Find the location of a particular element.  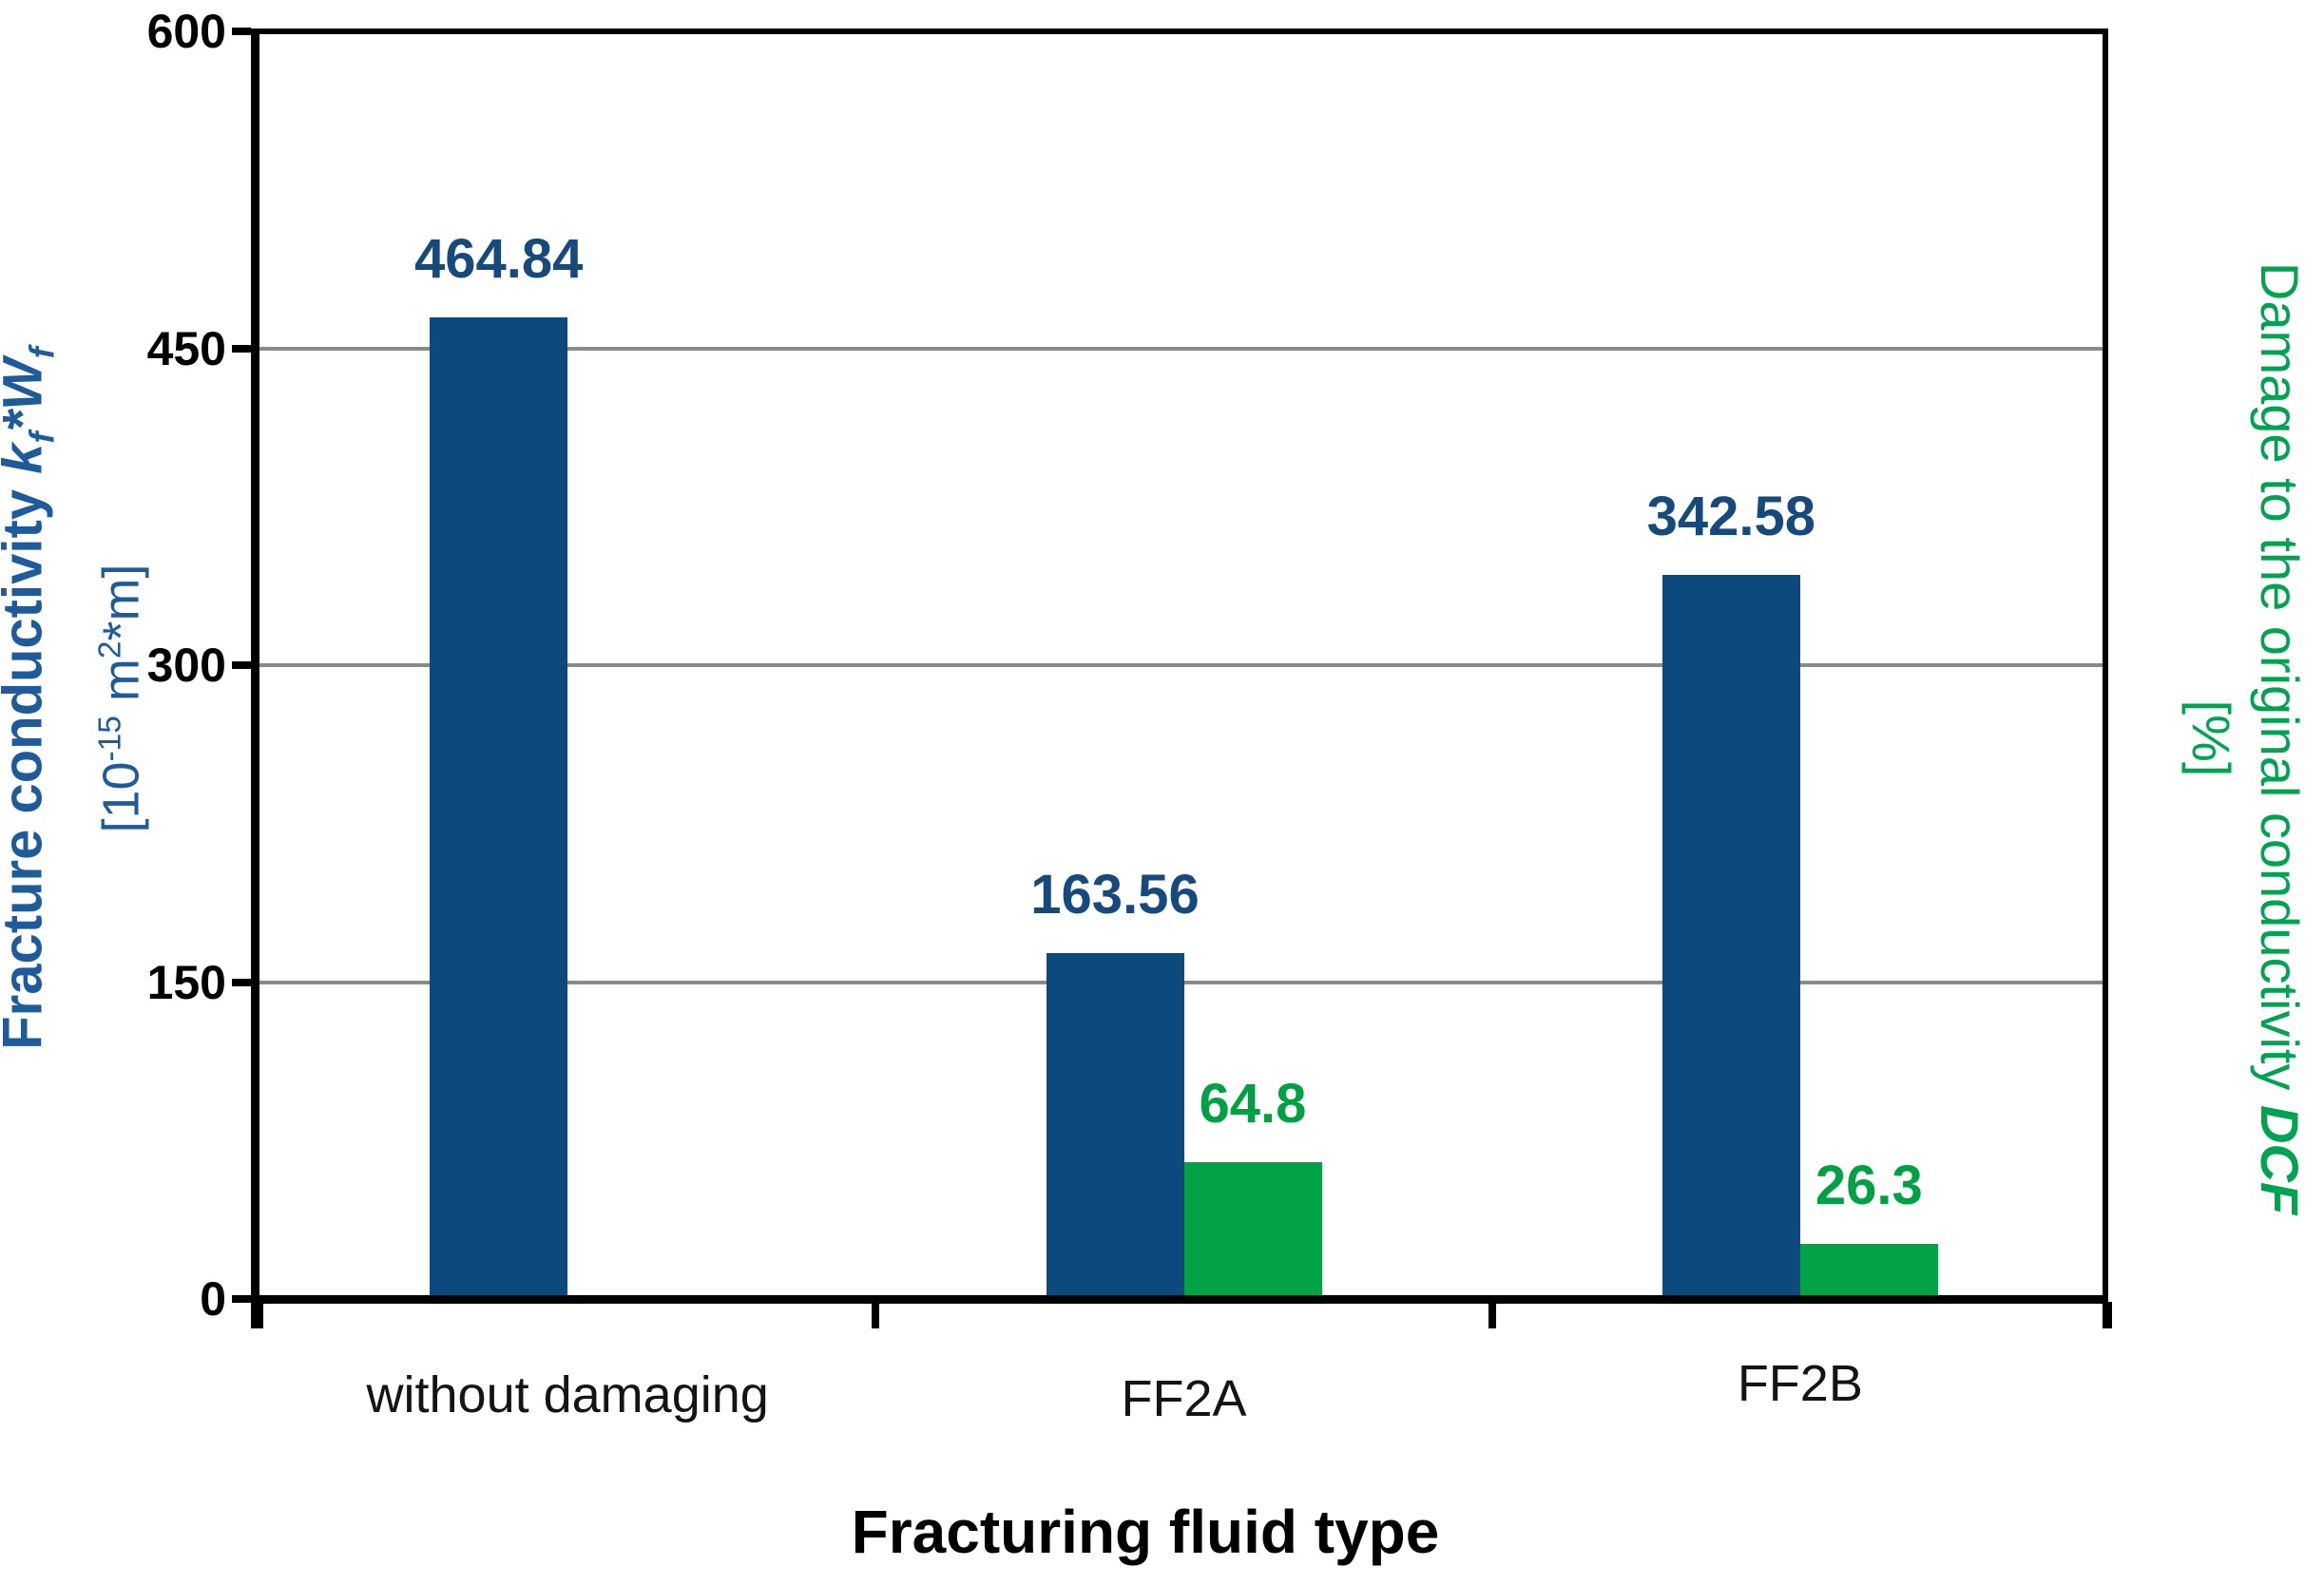

y-tick-label-600: 600 is located at coordinates (186, 32).